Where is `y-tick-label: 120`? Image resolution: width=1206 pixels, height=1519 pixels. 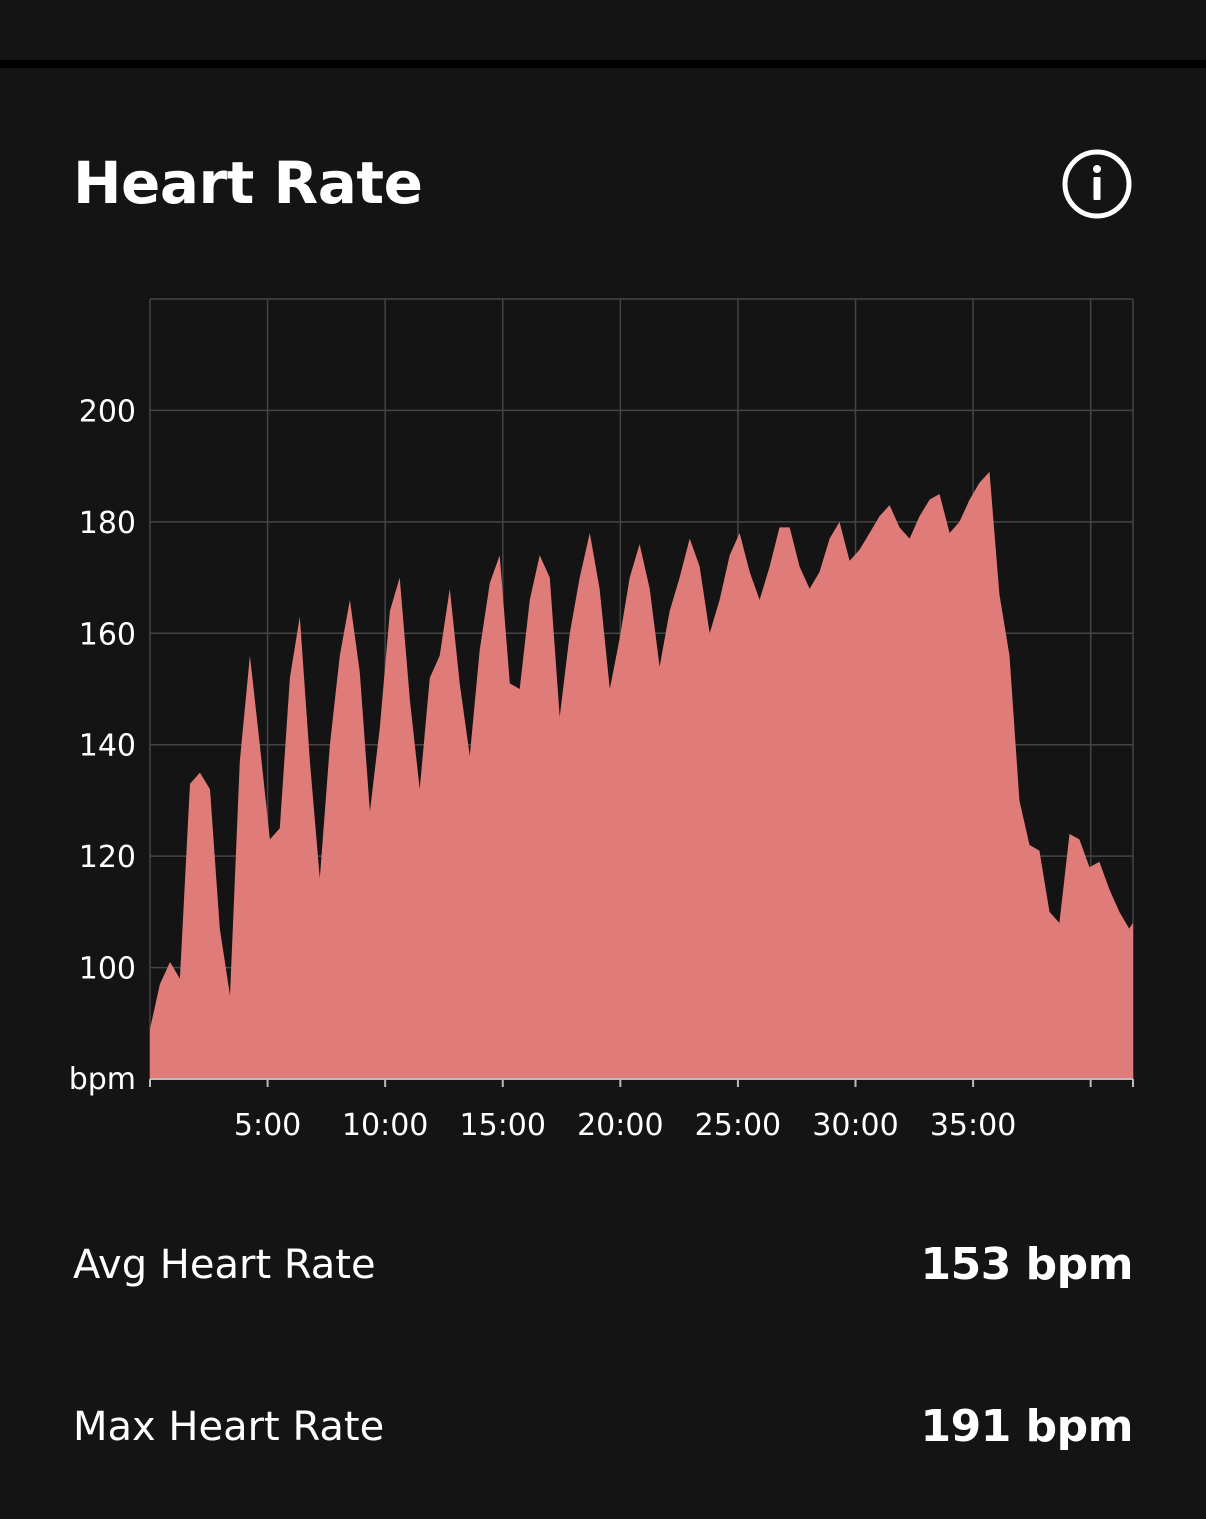 y-tick-label: 120 is located at coordinates (107, 857).